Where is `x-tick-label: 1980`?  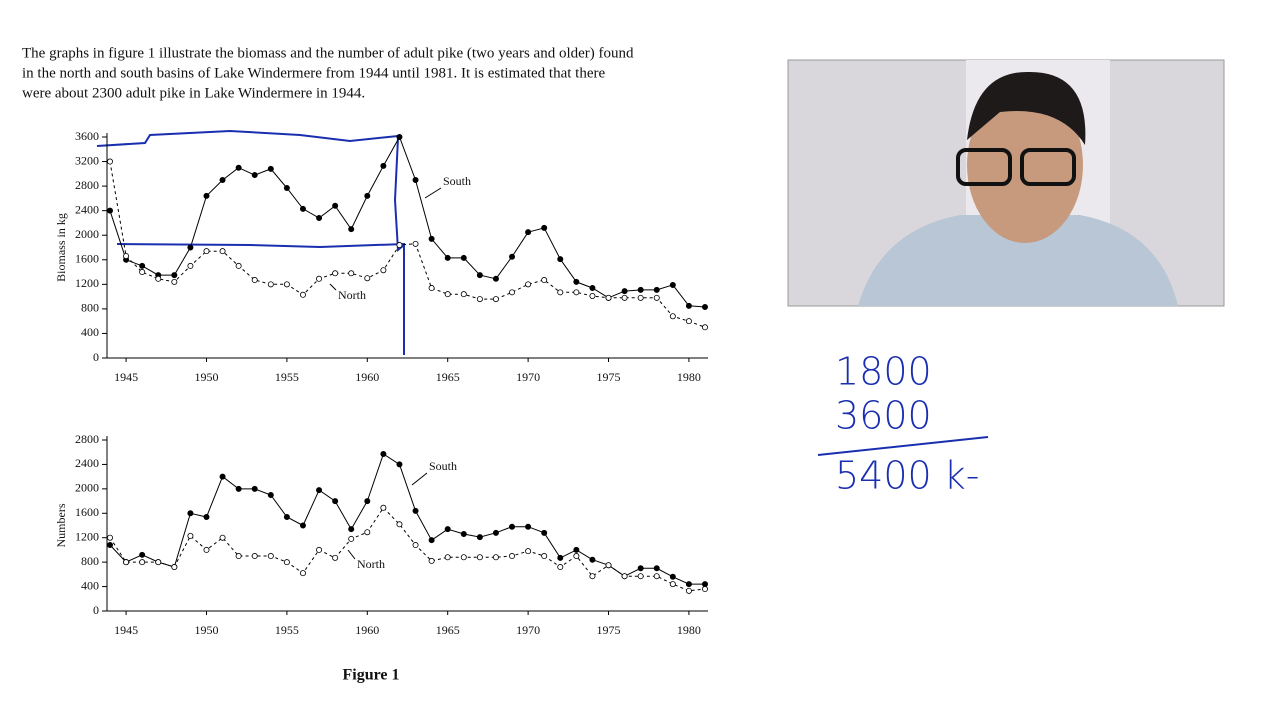 x-tick-label: 1980 is located at coordinates (689, 630).